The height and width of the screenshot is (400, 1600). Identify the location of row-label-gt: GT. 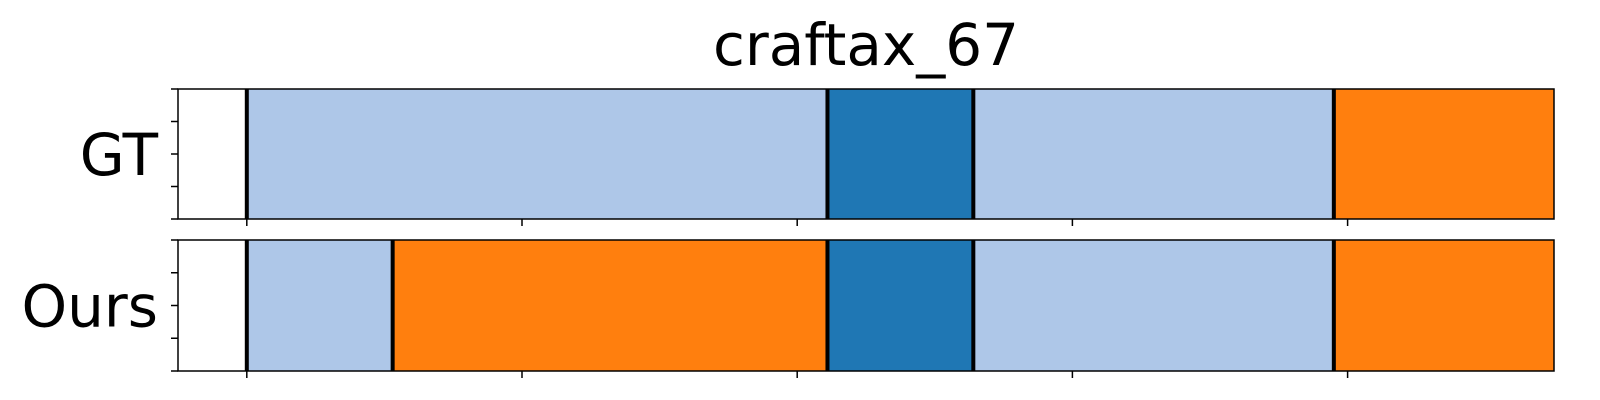
(119, 155).